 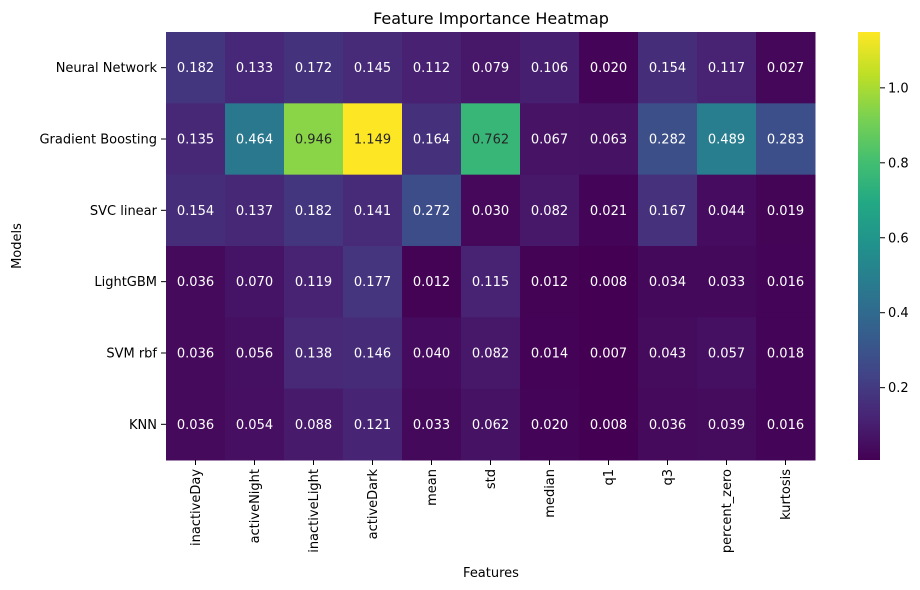 What do you see at coordinates (131, 353) in the screenshot?
I see `y-tick-label: SVM rbf` at bounding box center [131, 353].